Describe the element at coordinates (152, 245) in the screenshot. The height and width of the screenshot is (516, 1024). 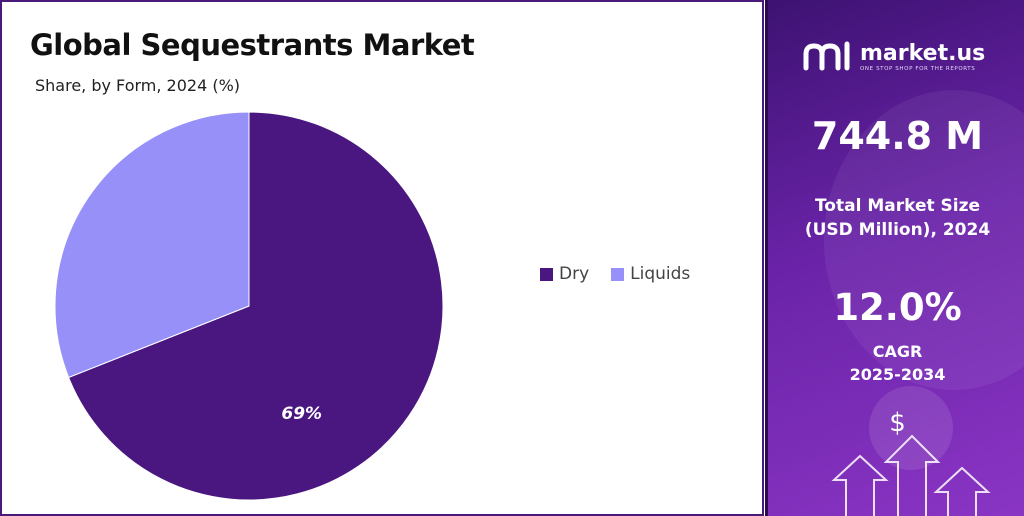
I see `pie-slice-liquids` at that location.